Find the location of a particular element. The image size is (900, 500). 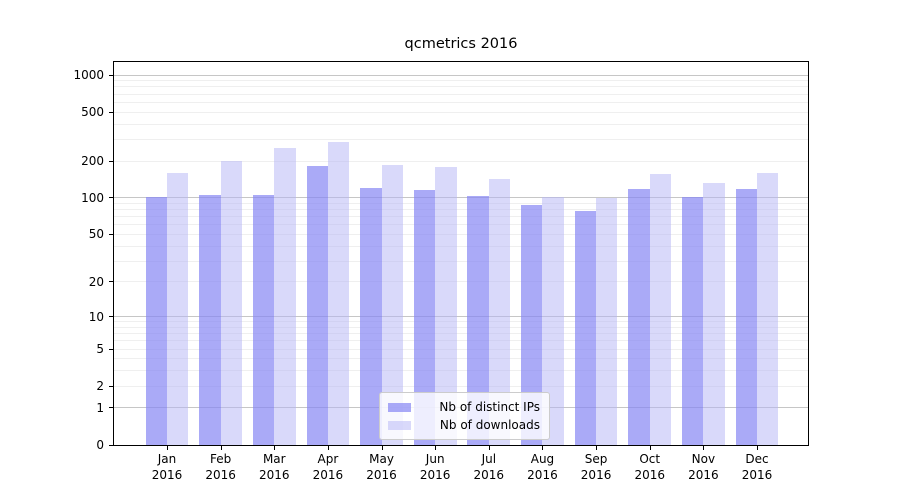

legend-entry-distinct-ips: Nb of distinct IPs is located at coordinates (464, 407).